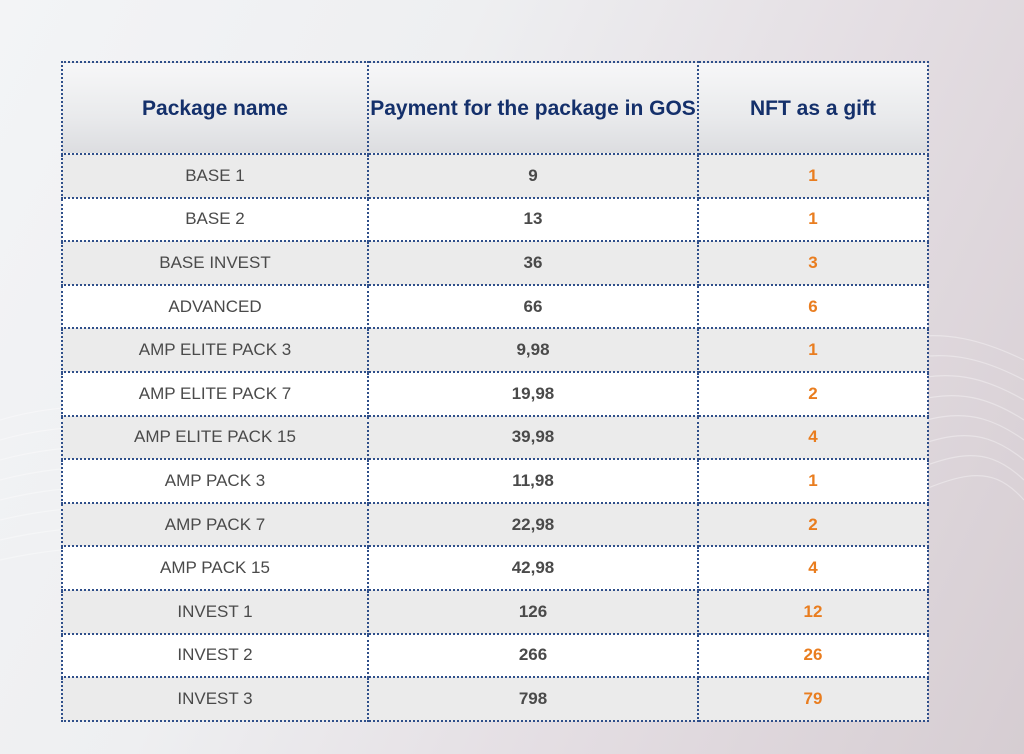 This screenshot has height=754, width=1024. What do you see at coordinates (215, 437) in the screenshot?
I see `package-name-cell: AMP ELITE PACK 15` at bounding box center [215, 437].